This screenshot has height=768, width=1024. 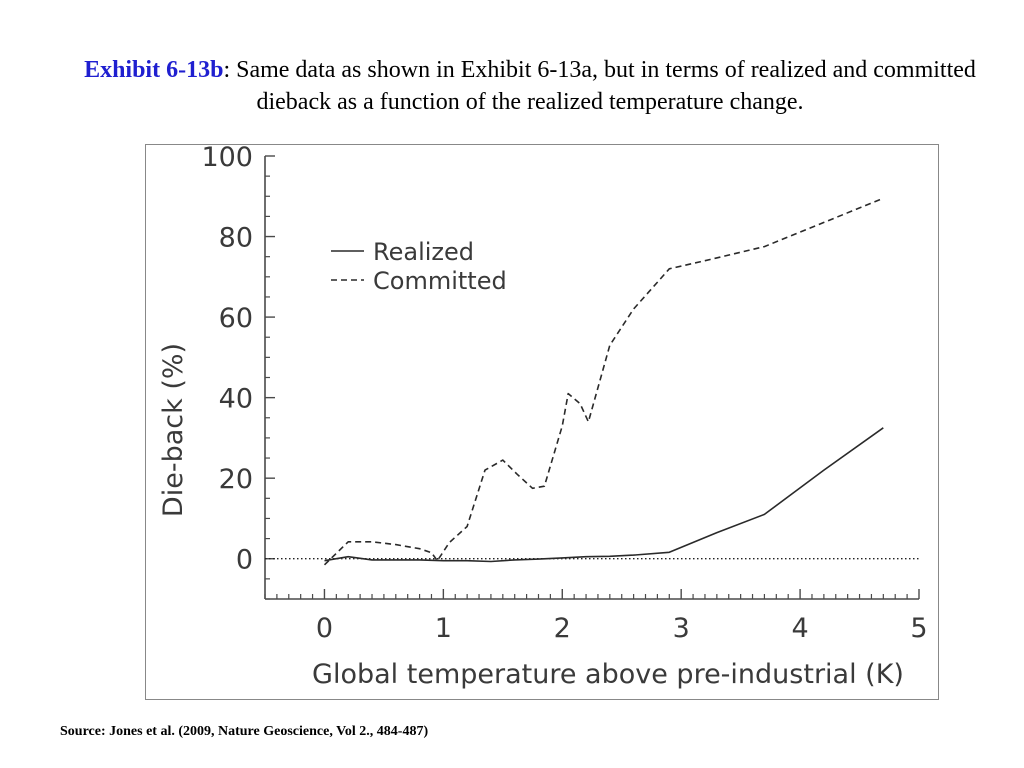 What do you see at coordinates (236, 318) in the screenshot?
I see `y-tick-label: 60` at bounding box center [236, 318].